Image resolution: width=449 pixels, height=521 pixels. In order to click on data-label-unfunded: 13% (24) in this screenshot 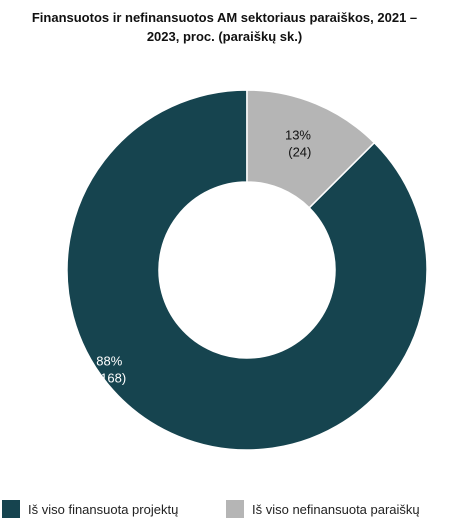, I will do `click(300, 144)`.